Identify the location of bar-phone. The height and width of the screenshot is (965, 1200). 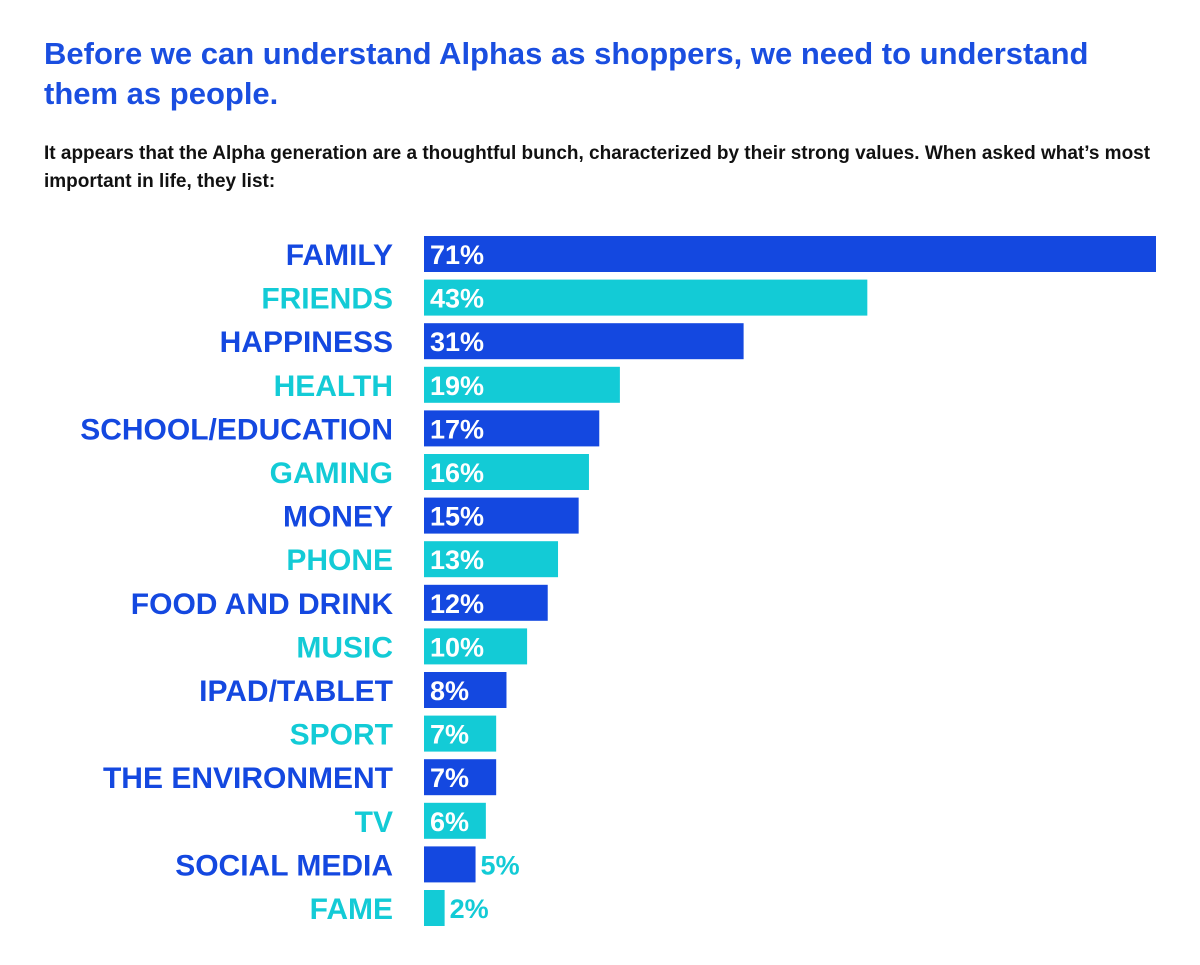
(491, 559).